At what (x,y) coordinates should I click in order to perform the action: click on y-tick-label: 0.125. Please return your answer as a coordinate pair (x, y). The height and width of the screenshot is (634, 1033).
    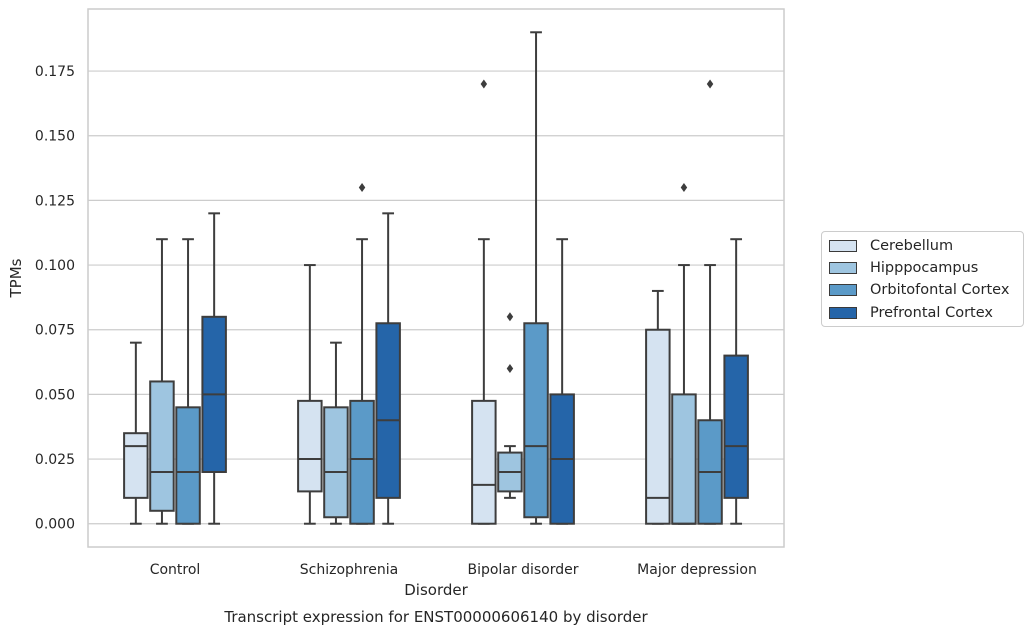
    Looking at the image, I should click on (55, 201).